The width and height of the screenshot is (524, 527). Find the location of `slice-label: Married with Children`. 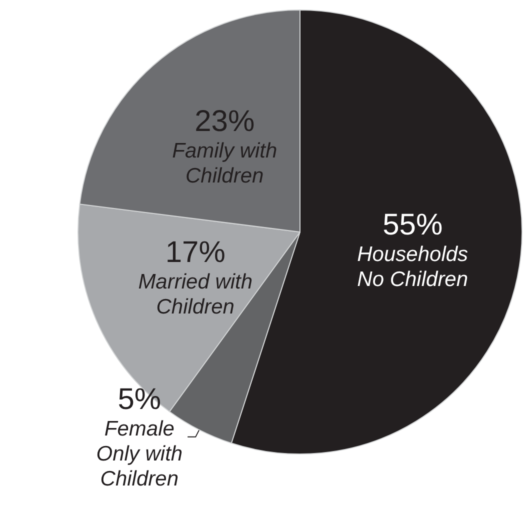

slice-label: Married with Children is located at coordinates (195, 294).